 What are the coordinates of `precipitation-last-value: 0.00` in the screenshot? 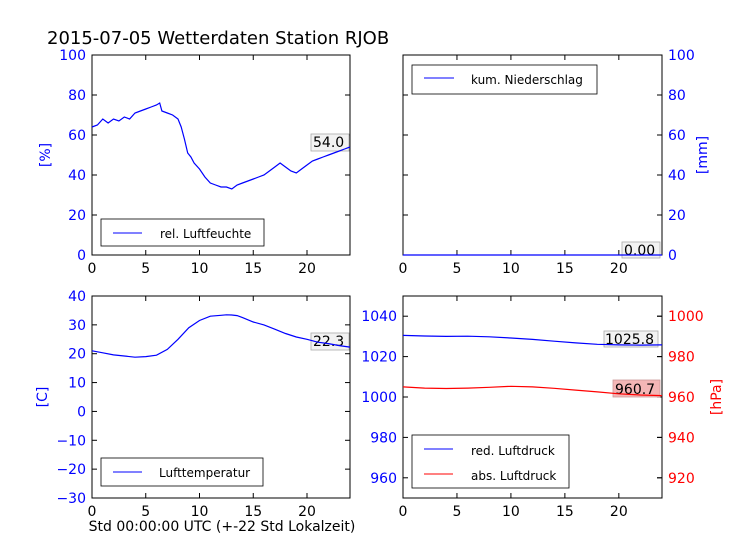 It's located at (641, 250).